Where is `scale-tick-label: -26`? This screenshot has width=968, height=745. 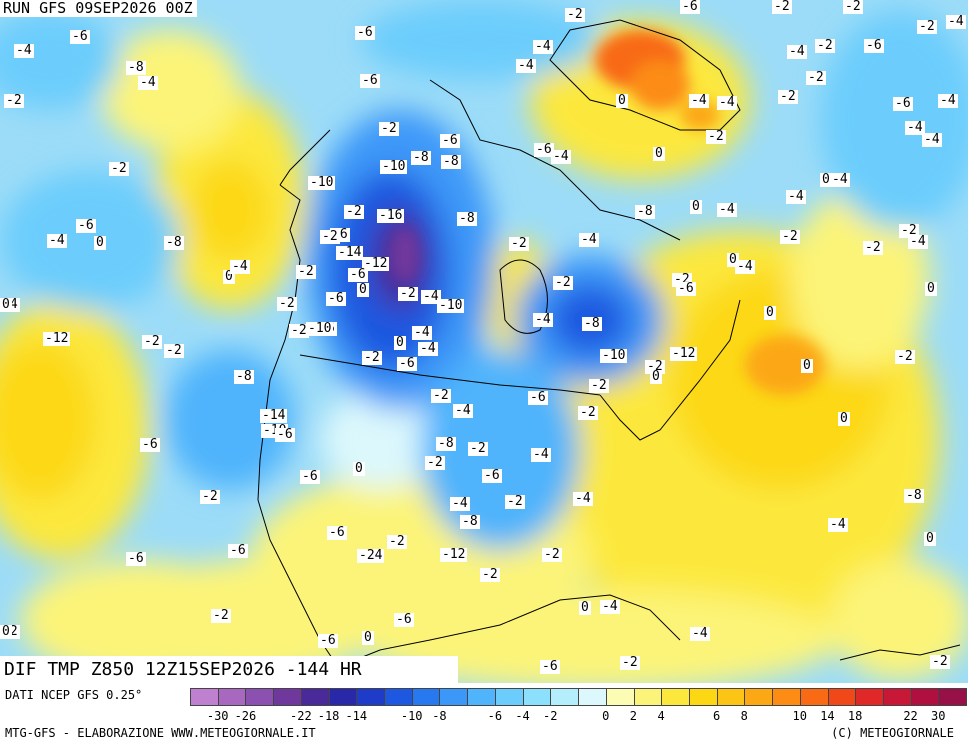 scale-tick-label: -26 is located at coordinates (245, 716).